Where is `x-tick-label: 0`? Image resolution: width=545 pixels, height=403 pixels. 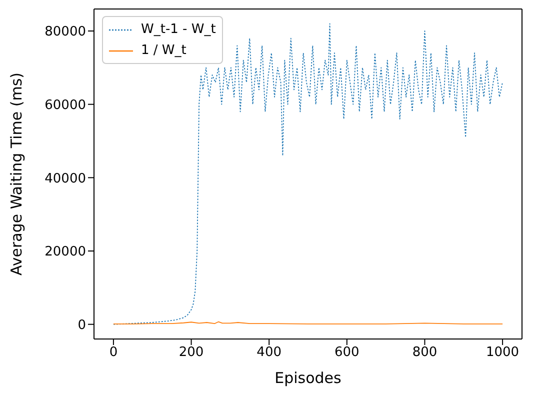 x-tick-label: 0 is located at coordinates (113, 352).